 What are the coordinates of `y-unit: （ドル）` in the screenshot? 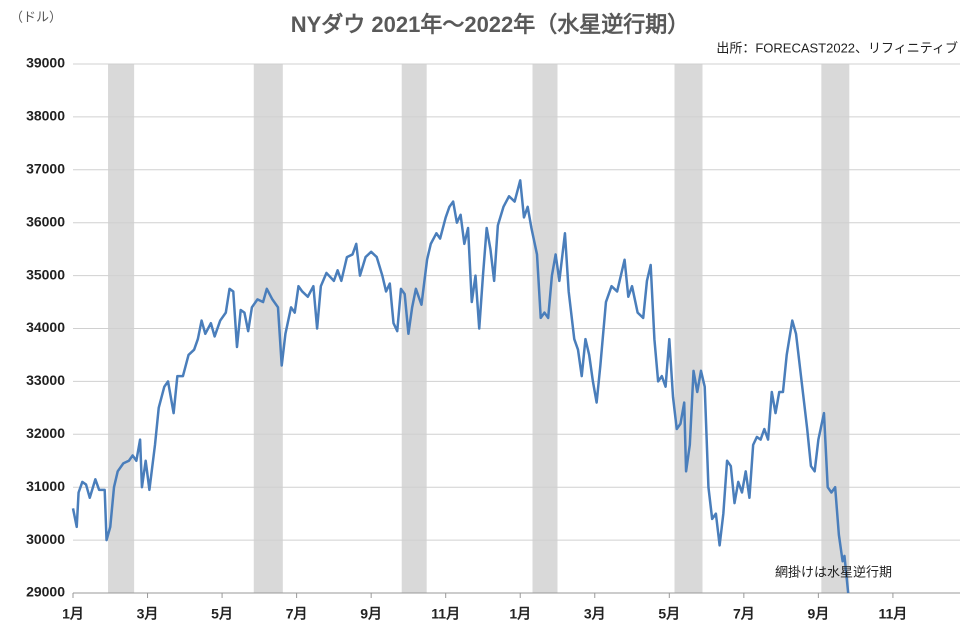 It's located at (36, 16).